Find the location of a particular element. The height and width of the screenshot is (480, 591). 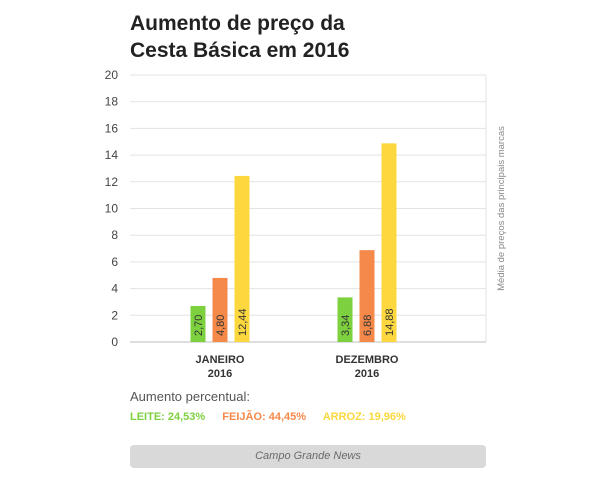

x-category-label: DEZEMBRO is located at coordinates (367, 360).